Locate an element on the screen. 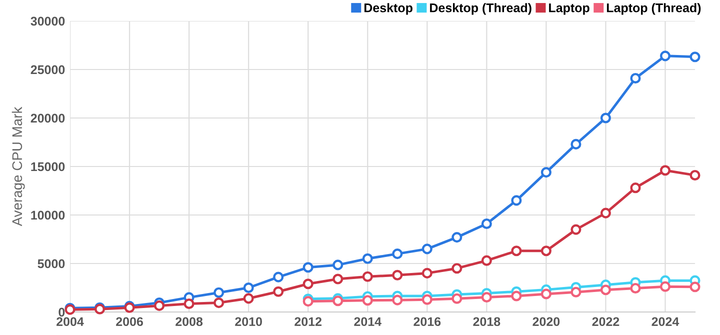  y-tick-label: 15000 is located at coordinates (48, 167).